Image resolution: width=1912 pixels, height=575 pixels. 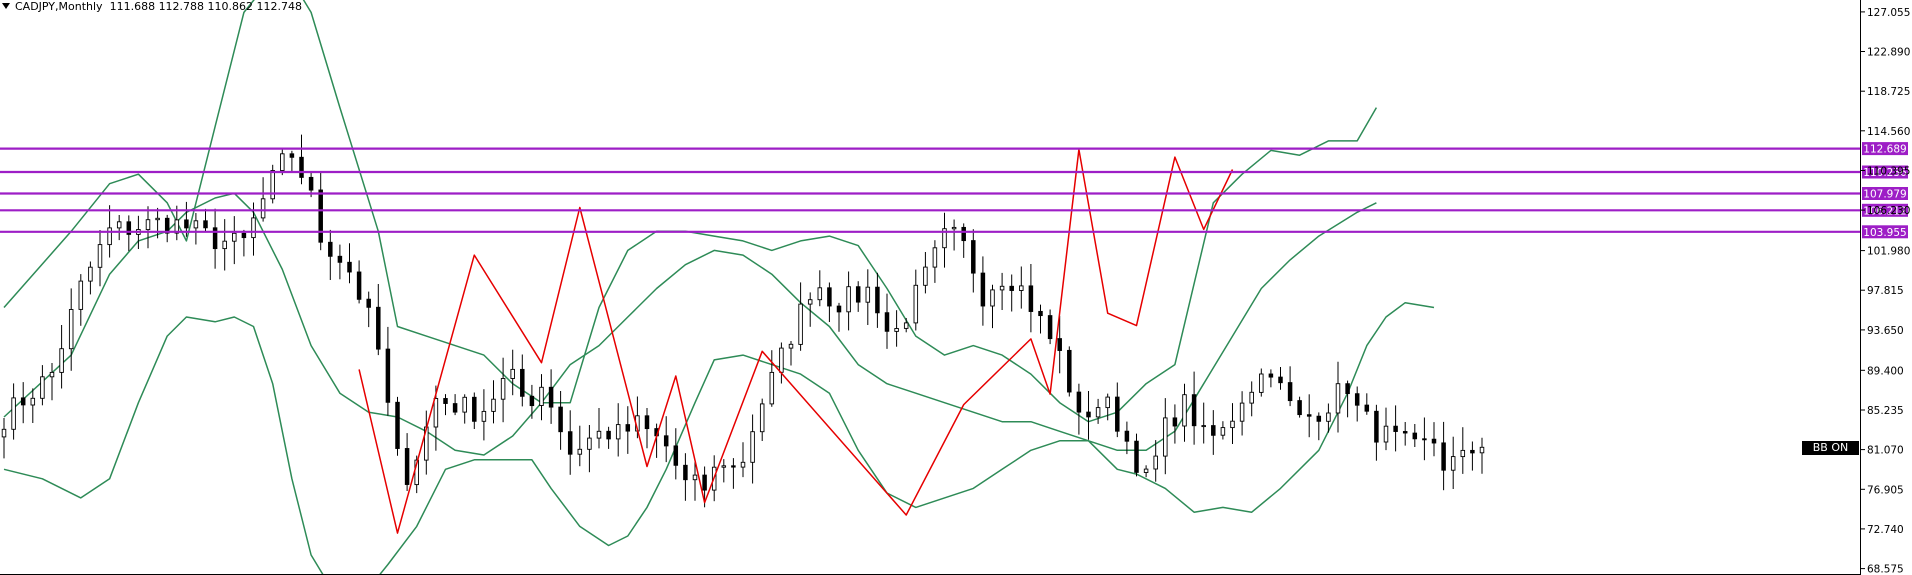 I want to click on price-tick-label: 89.400, so click(x=1885, y=371).